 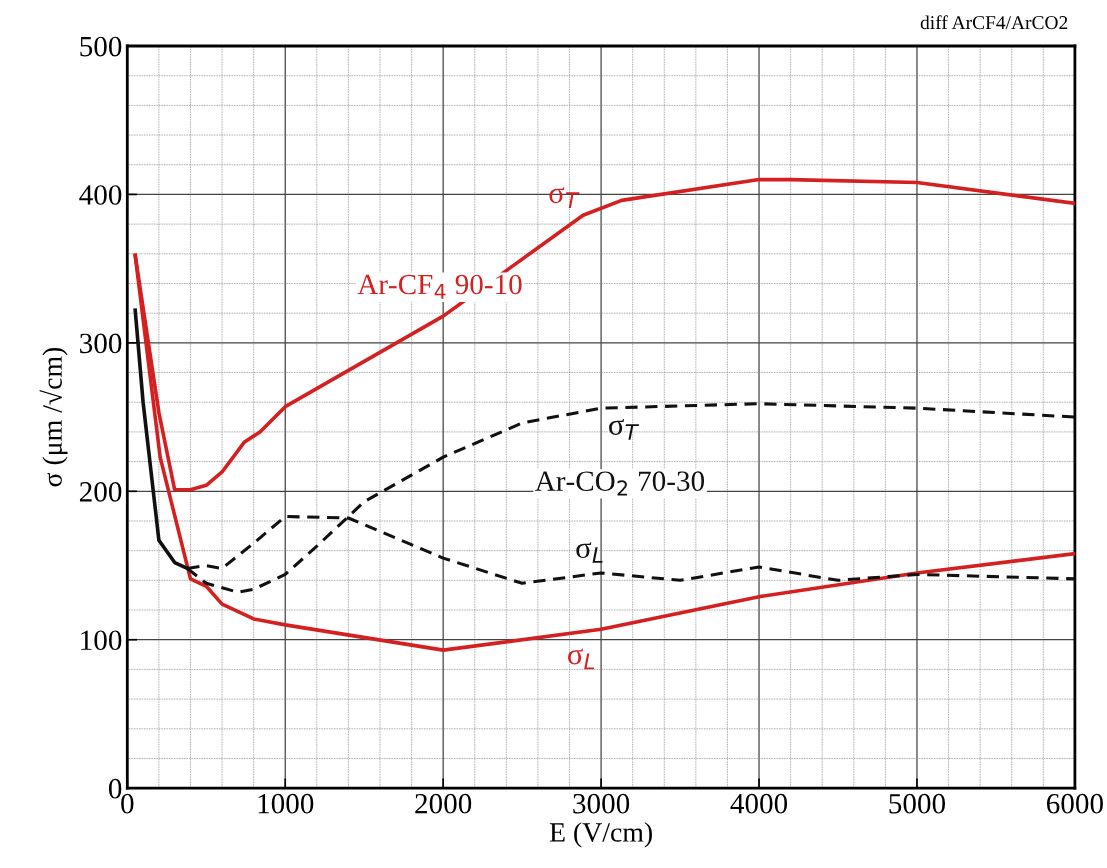 I want to click on annotation: Ar-CO$_{2}$ 70-30, so click(x=620, y=483).